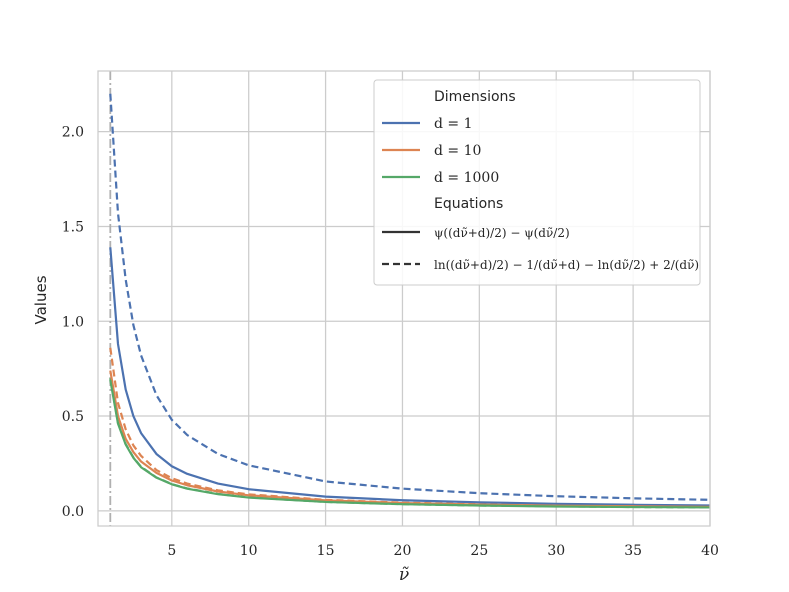 The height and width of the screenshot is (592, 789). What do you see at coordinates (502, 233) in the screenshot?
I see `legend-label-solid-equation: ψ((dν̃+d)/2) − ψ(dν̃/2)` at bounding box center [502, 233].